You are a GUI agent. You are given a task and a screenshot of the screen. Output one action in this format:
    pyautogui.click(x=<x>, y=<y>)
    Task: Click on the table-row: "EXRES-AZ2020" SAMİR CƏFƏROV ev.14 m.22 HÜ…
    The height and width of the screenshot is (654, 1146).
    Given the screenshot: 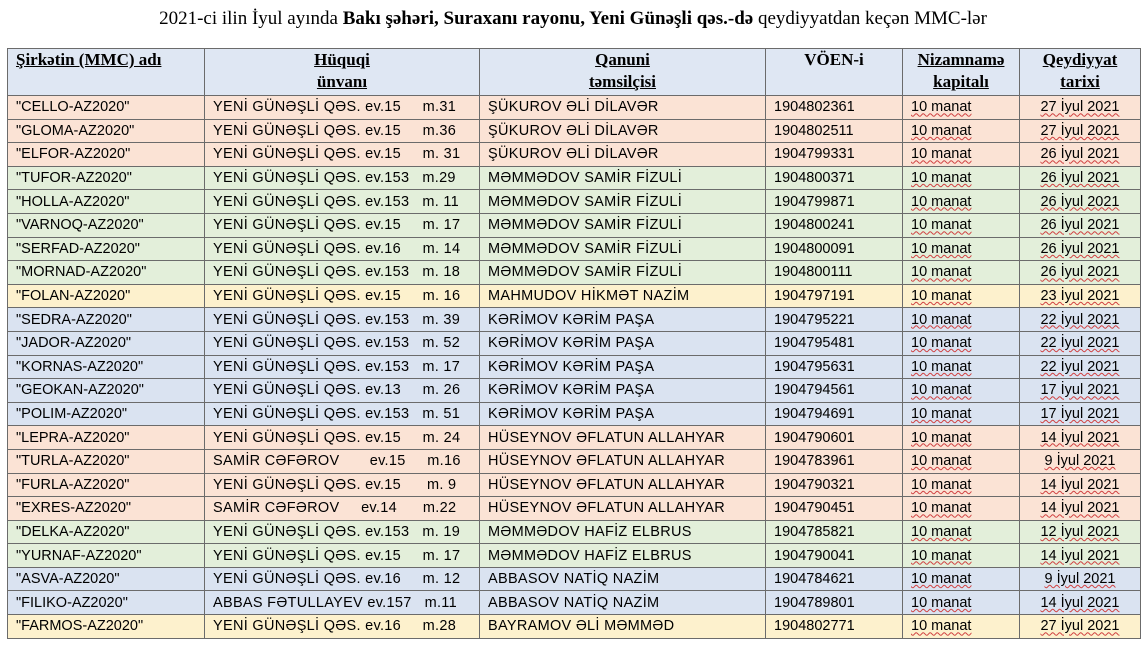 What is the action you would take?
    pyautogui.click(x=574, y=508)
    